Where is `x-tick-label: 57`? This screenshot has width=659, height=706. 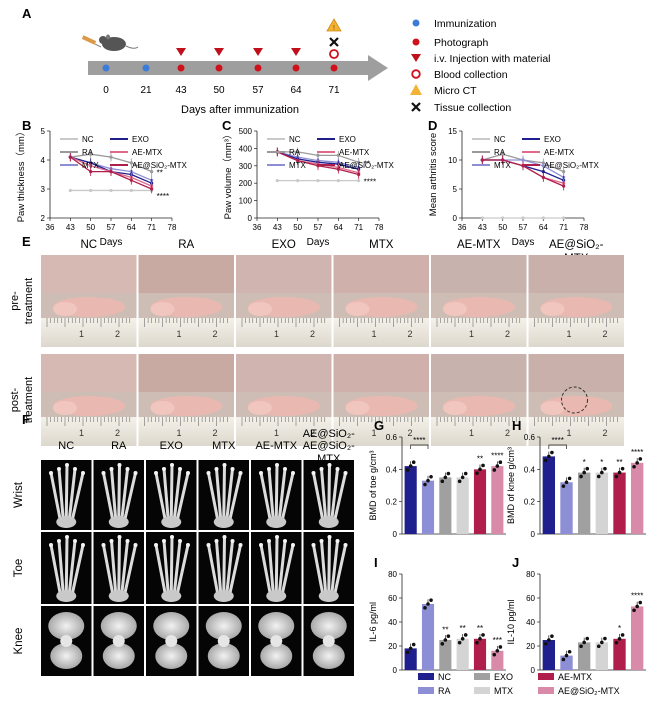 x-tick-label: 57 is located at coordinates (318, 227).